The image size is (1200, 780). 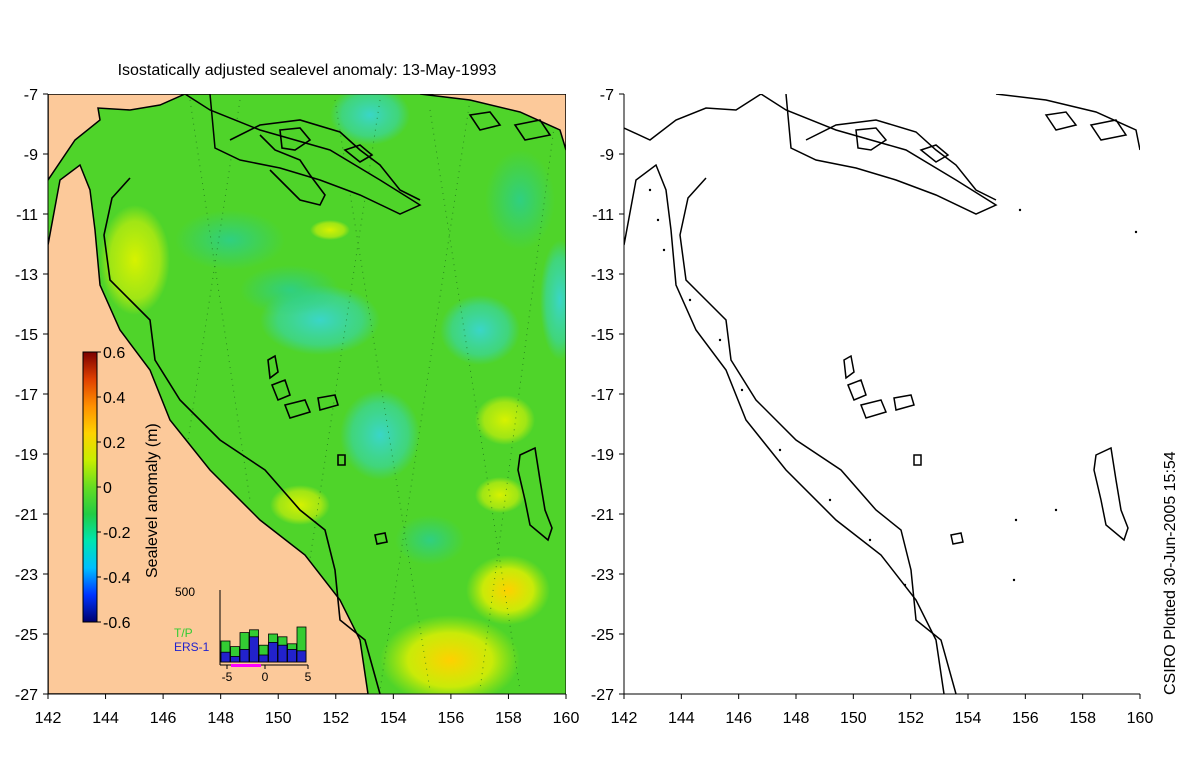 I want to click on inset-ymax-label: 500, so click(x=185, y=592).